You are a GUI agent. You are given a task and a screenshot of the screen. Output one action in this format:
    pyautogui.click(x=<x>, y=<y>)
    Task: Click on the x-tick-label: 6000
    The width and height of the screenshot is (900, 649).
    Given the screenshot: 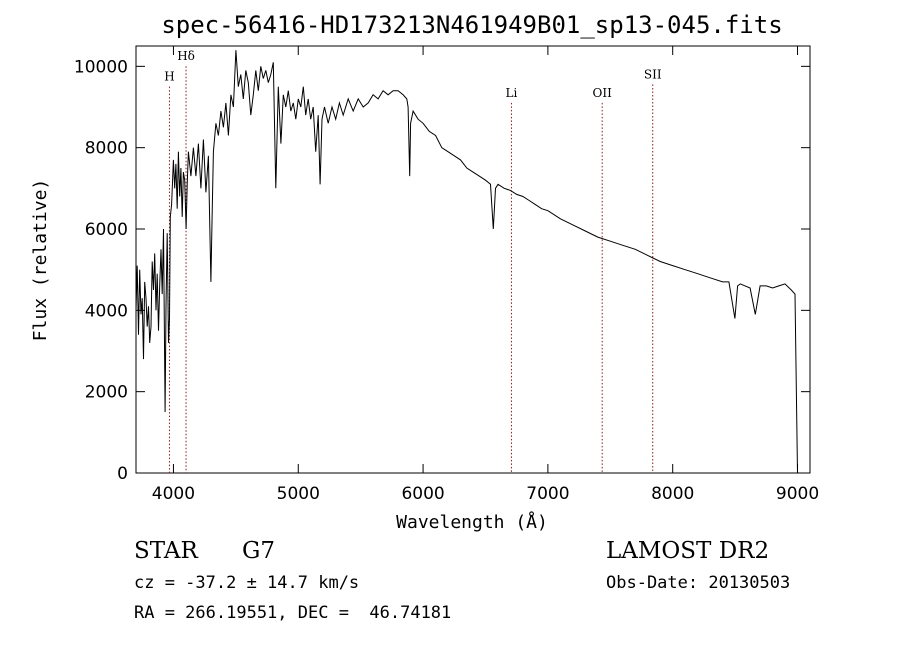 What is the action you would take?
    pyautogui.click(x=422, y=494)
    